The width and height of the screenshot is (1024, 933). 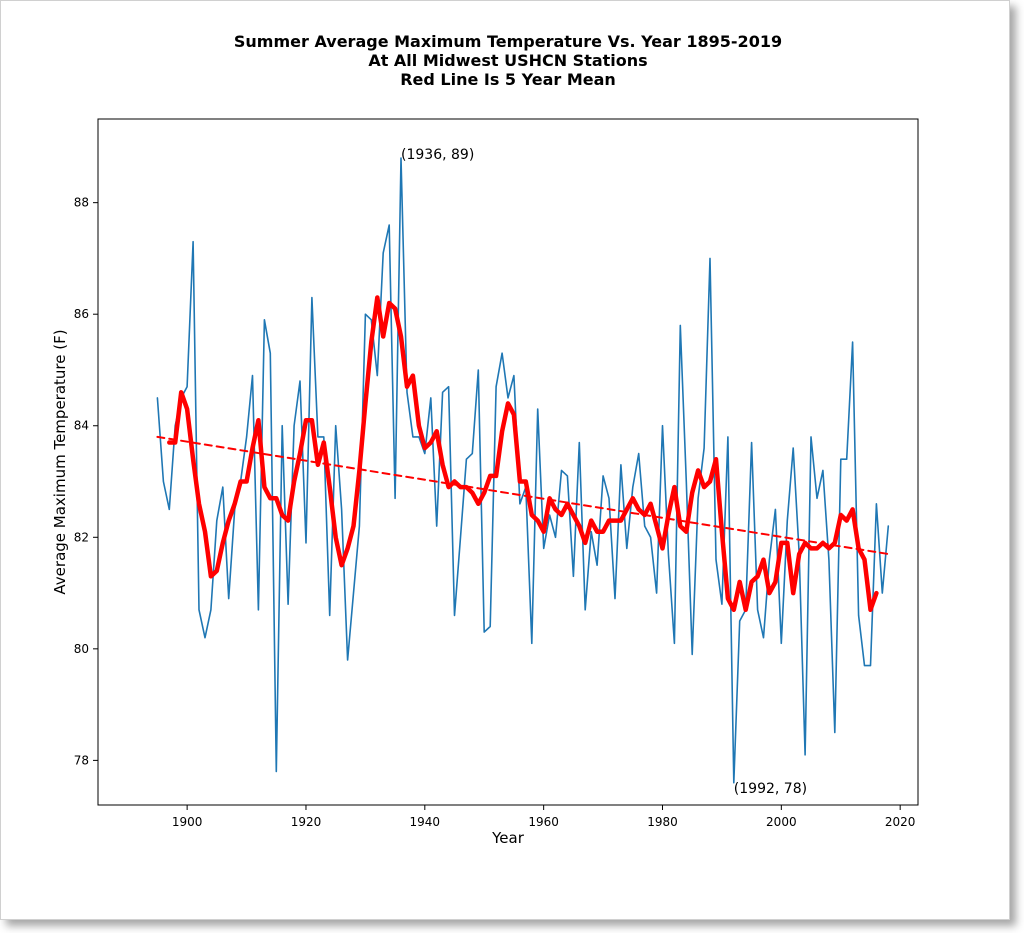 What do you see at coordinates (306, 822) in the screenshot?
I see `x-tick-label: 1920` at bounding box center [306, 822].